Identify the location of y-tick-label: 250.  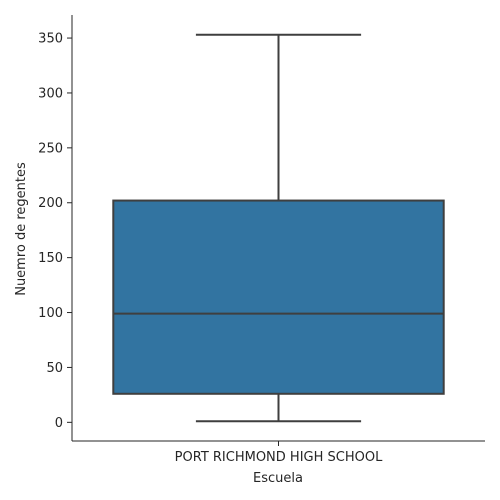
(50, 148).